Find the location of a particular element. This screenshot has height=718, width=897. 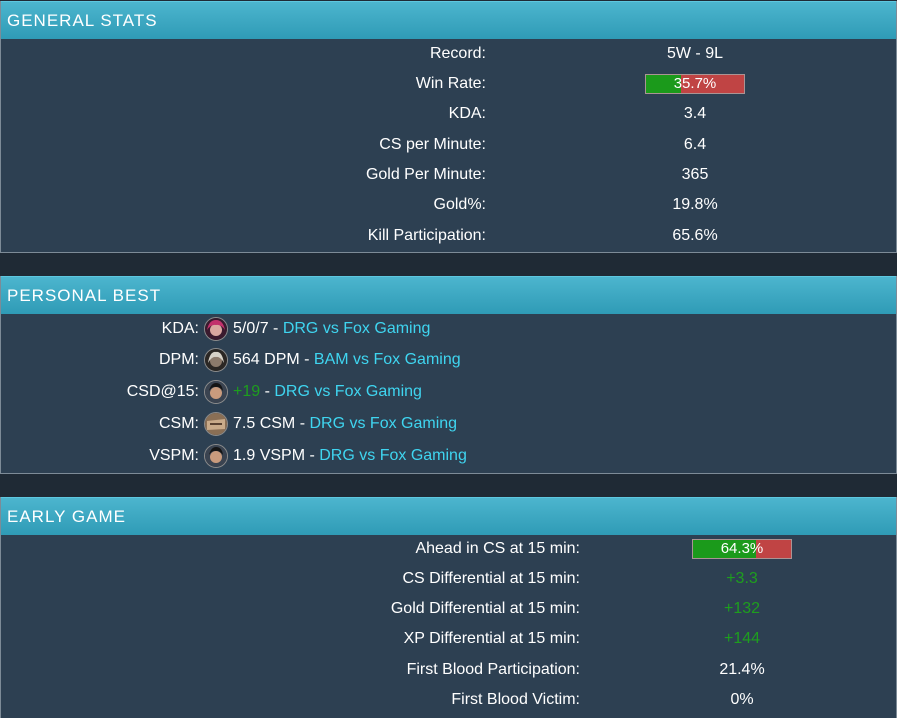

personal-best-row-csm: CSM: 7.5 CSM - DRG vs Fox Gaming is located at coordinates (449, 424).